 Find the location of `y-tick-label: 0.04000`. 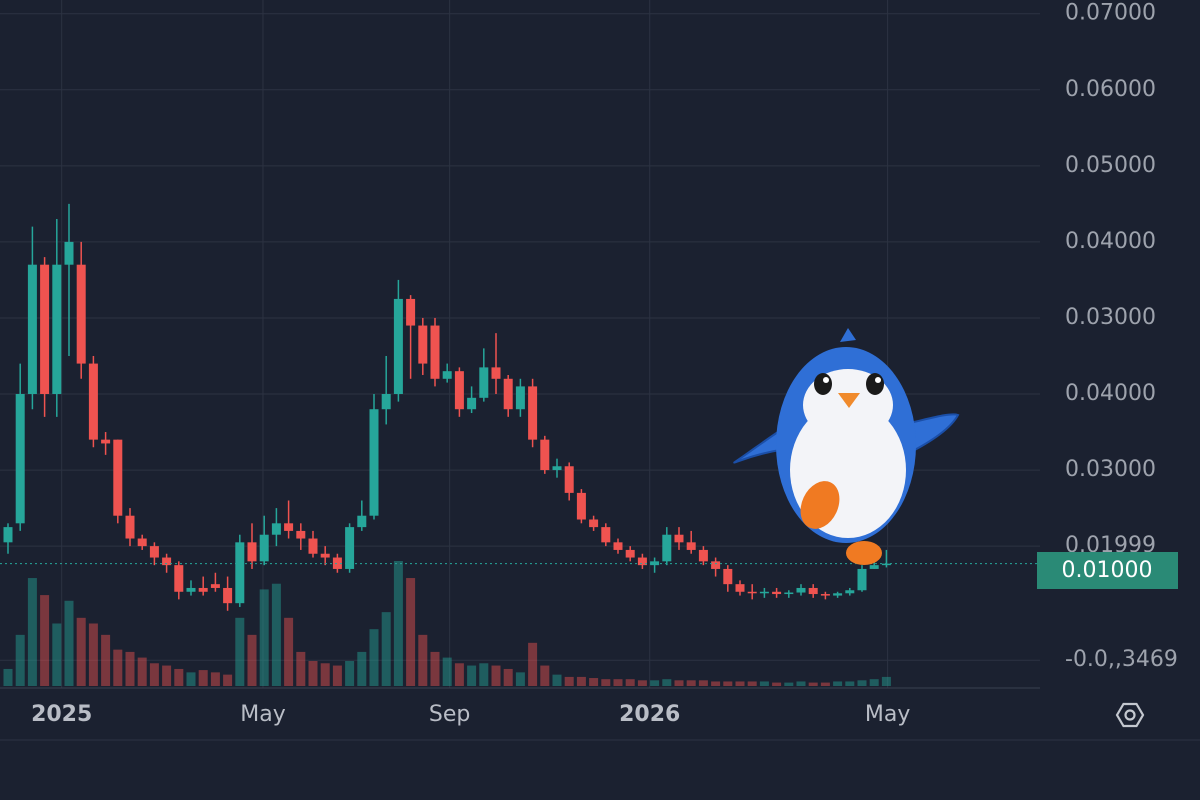

y-tick-label: 0.04000 is located at coordinates (1110, 393).